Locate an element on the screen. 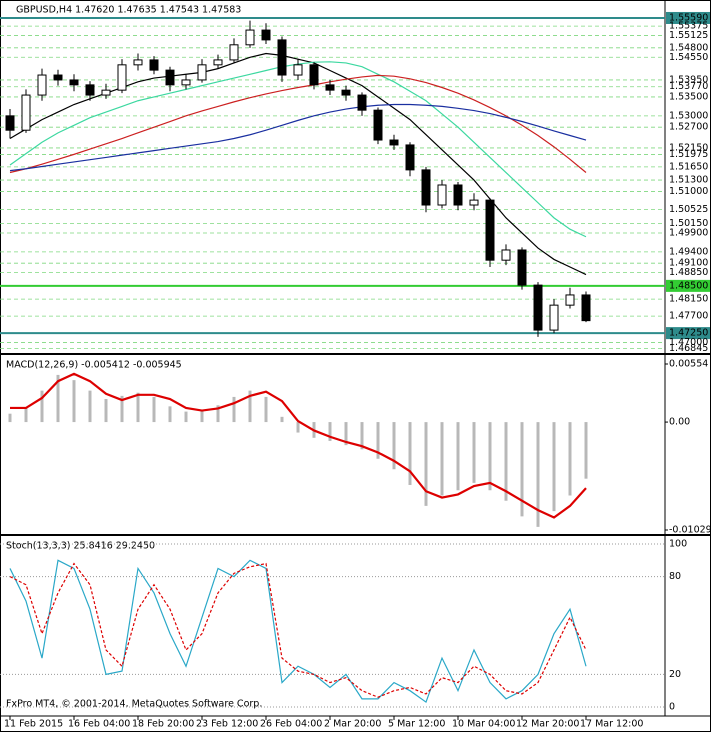 Image resolution: width=711 pixels, height=732 pixels. y-tick-label: 1.47000 is located at coordinates (688, 342).